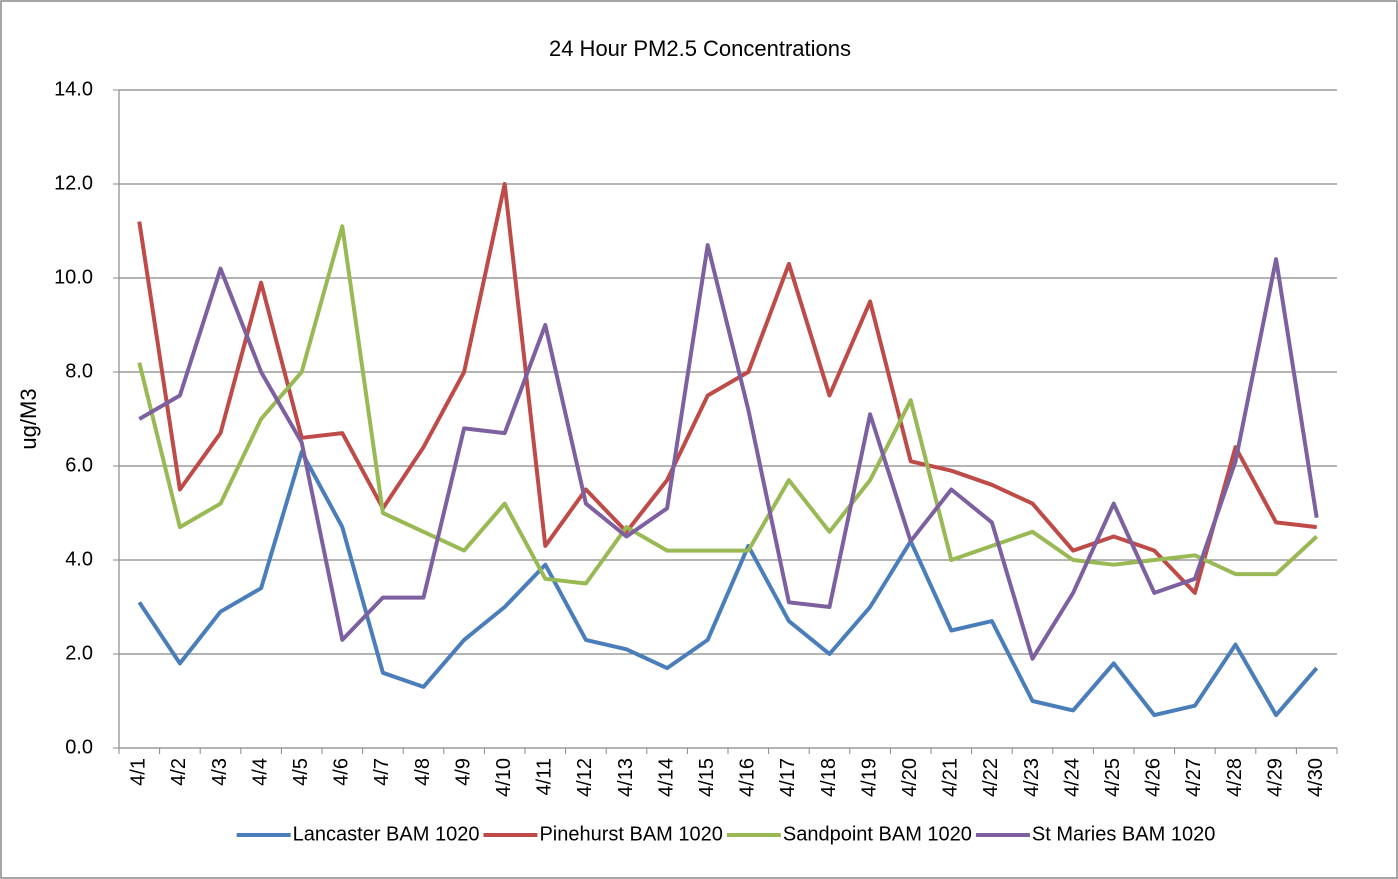  Describe the element at coordinates (79, 465) in the screenshot. I see `y-tick-label: 6.0` at that location.